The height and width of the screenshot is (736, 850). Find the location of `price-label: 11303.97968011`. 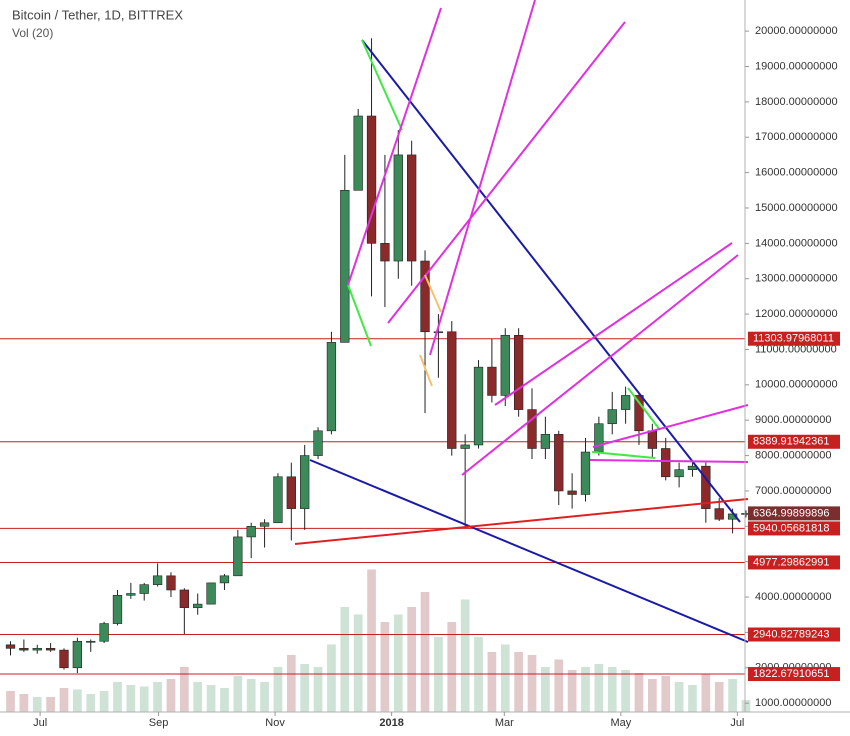

price-label: 11303.97968011 is located at coordinates (793, 339).